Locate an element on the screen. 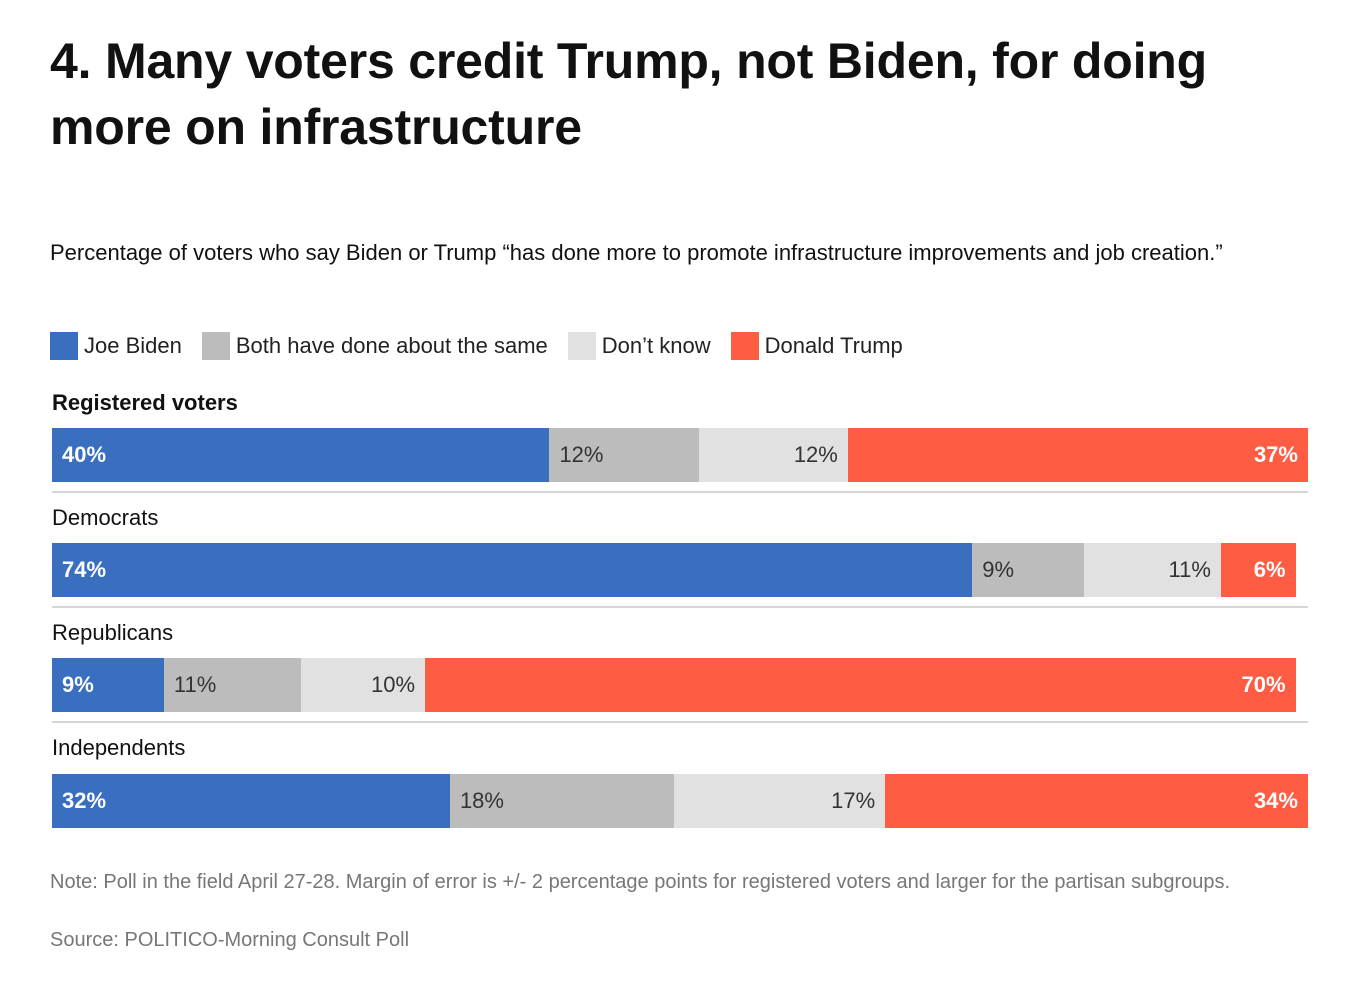 This screenshot has width=1352, height=1004. bar-segment-trump: 37% is located at coordinates (1077, 455).